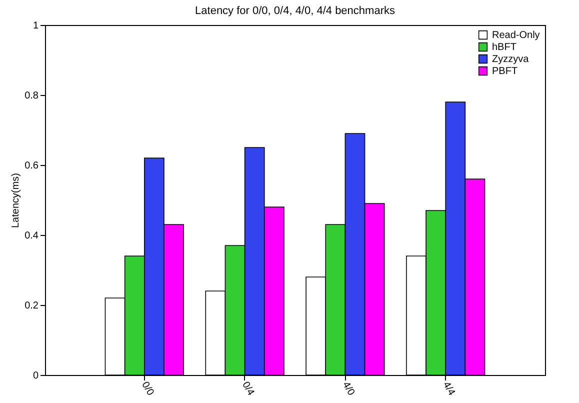 The height and width of the screenshot is (403, 579). Describe the element at coordinates (31, 306) in the screenshot. I see `y-tick-label: 0.2` at that location.